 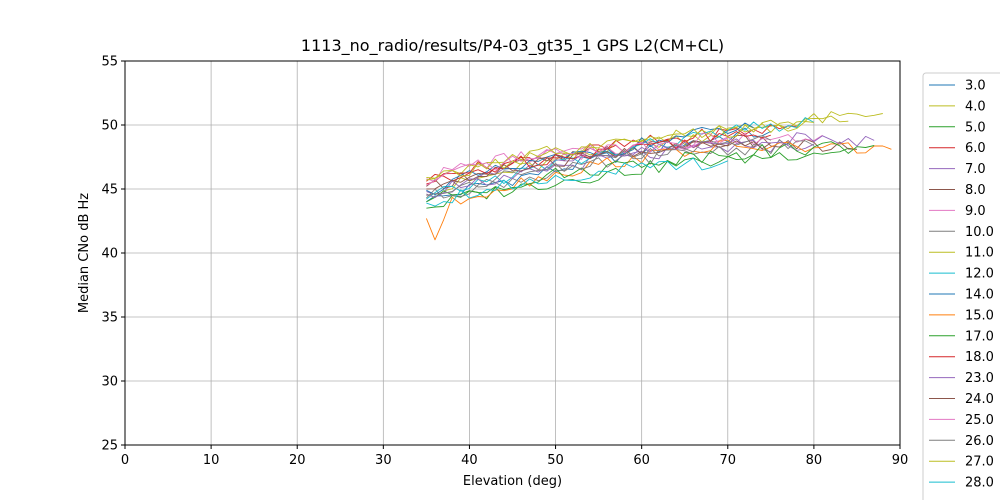 What do you see at coordinates (109, 190) in the screenshot?
I see `y-tick-label: 45` at bounding box center [109, 190].